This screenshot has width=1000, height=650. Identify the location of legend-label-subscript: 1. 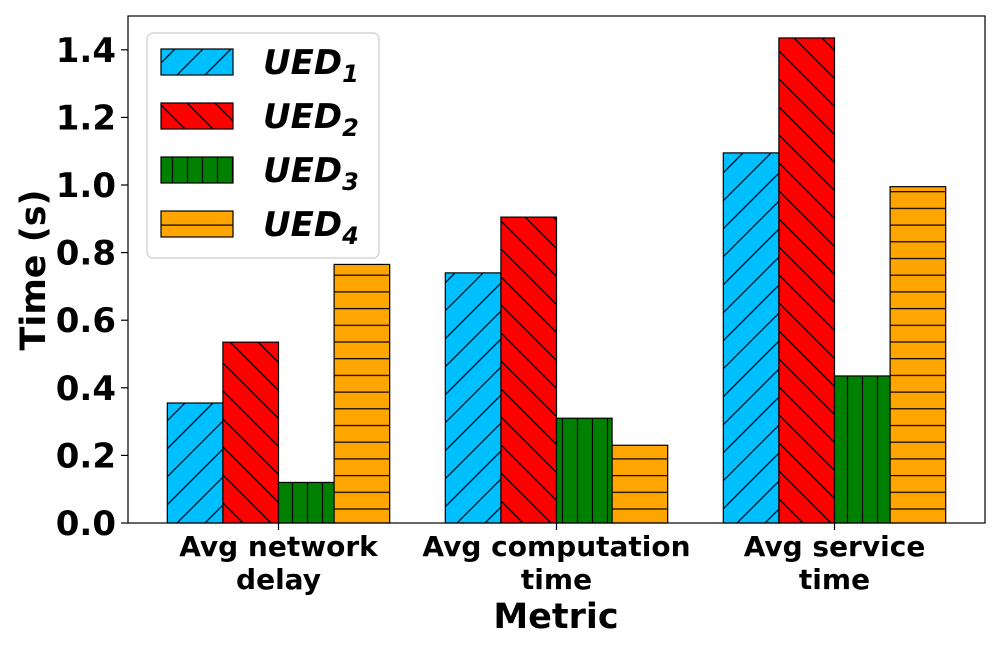
(350, 74).